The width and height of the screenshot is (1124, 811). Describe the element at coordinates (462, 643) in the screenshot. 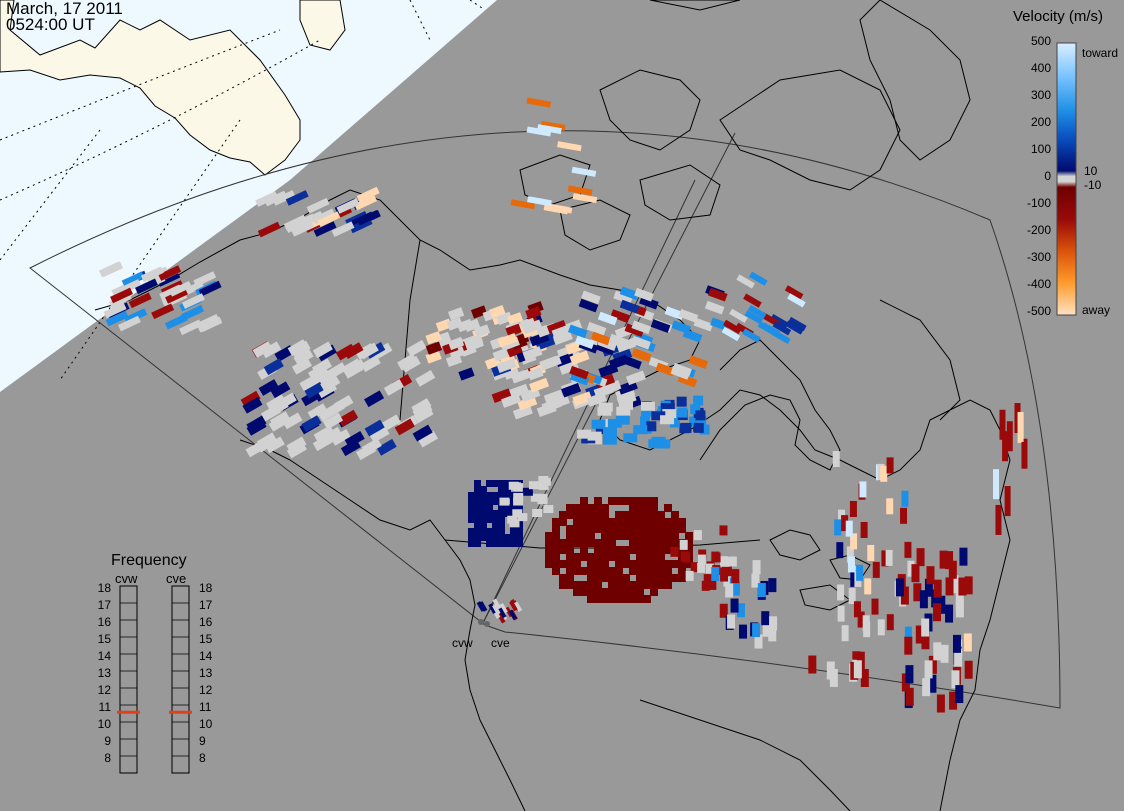

I see `radar-site-label-cvw: cvw` at that location.